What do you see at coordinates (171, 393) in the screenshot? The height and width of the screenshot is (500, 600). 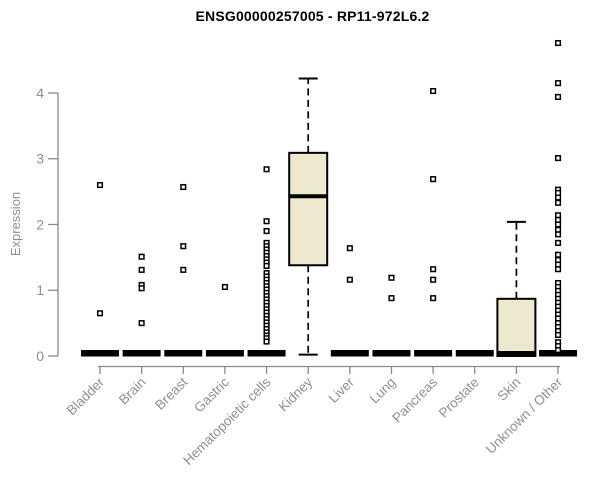 I see `x-tick-label: Breast` at bounding box center [171, 393].